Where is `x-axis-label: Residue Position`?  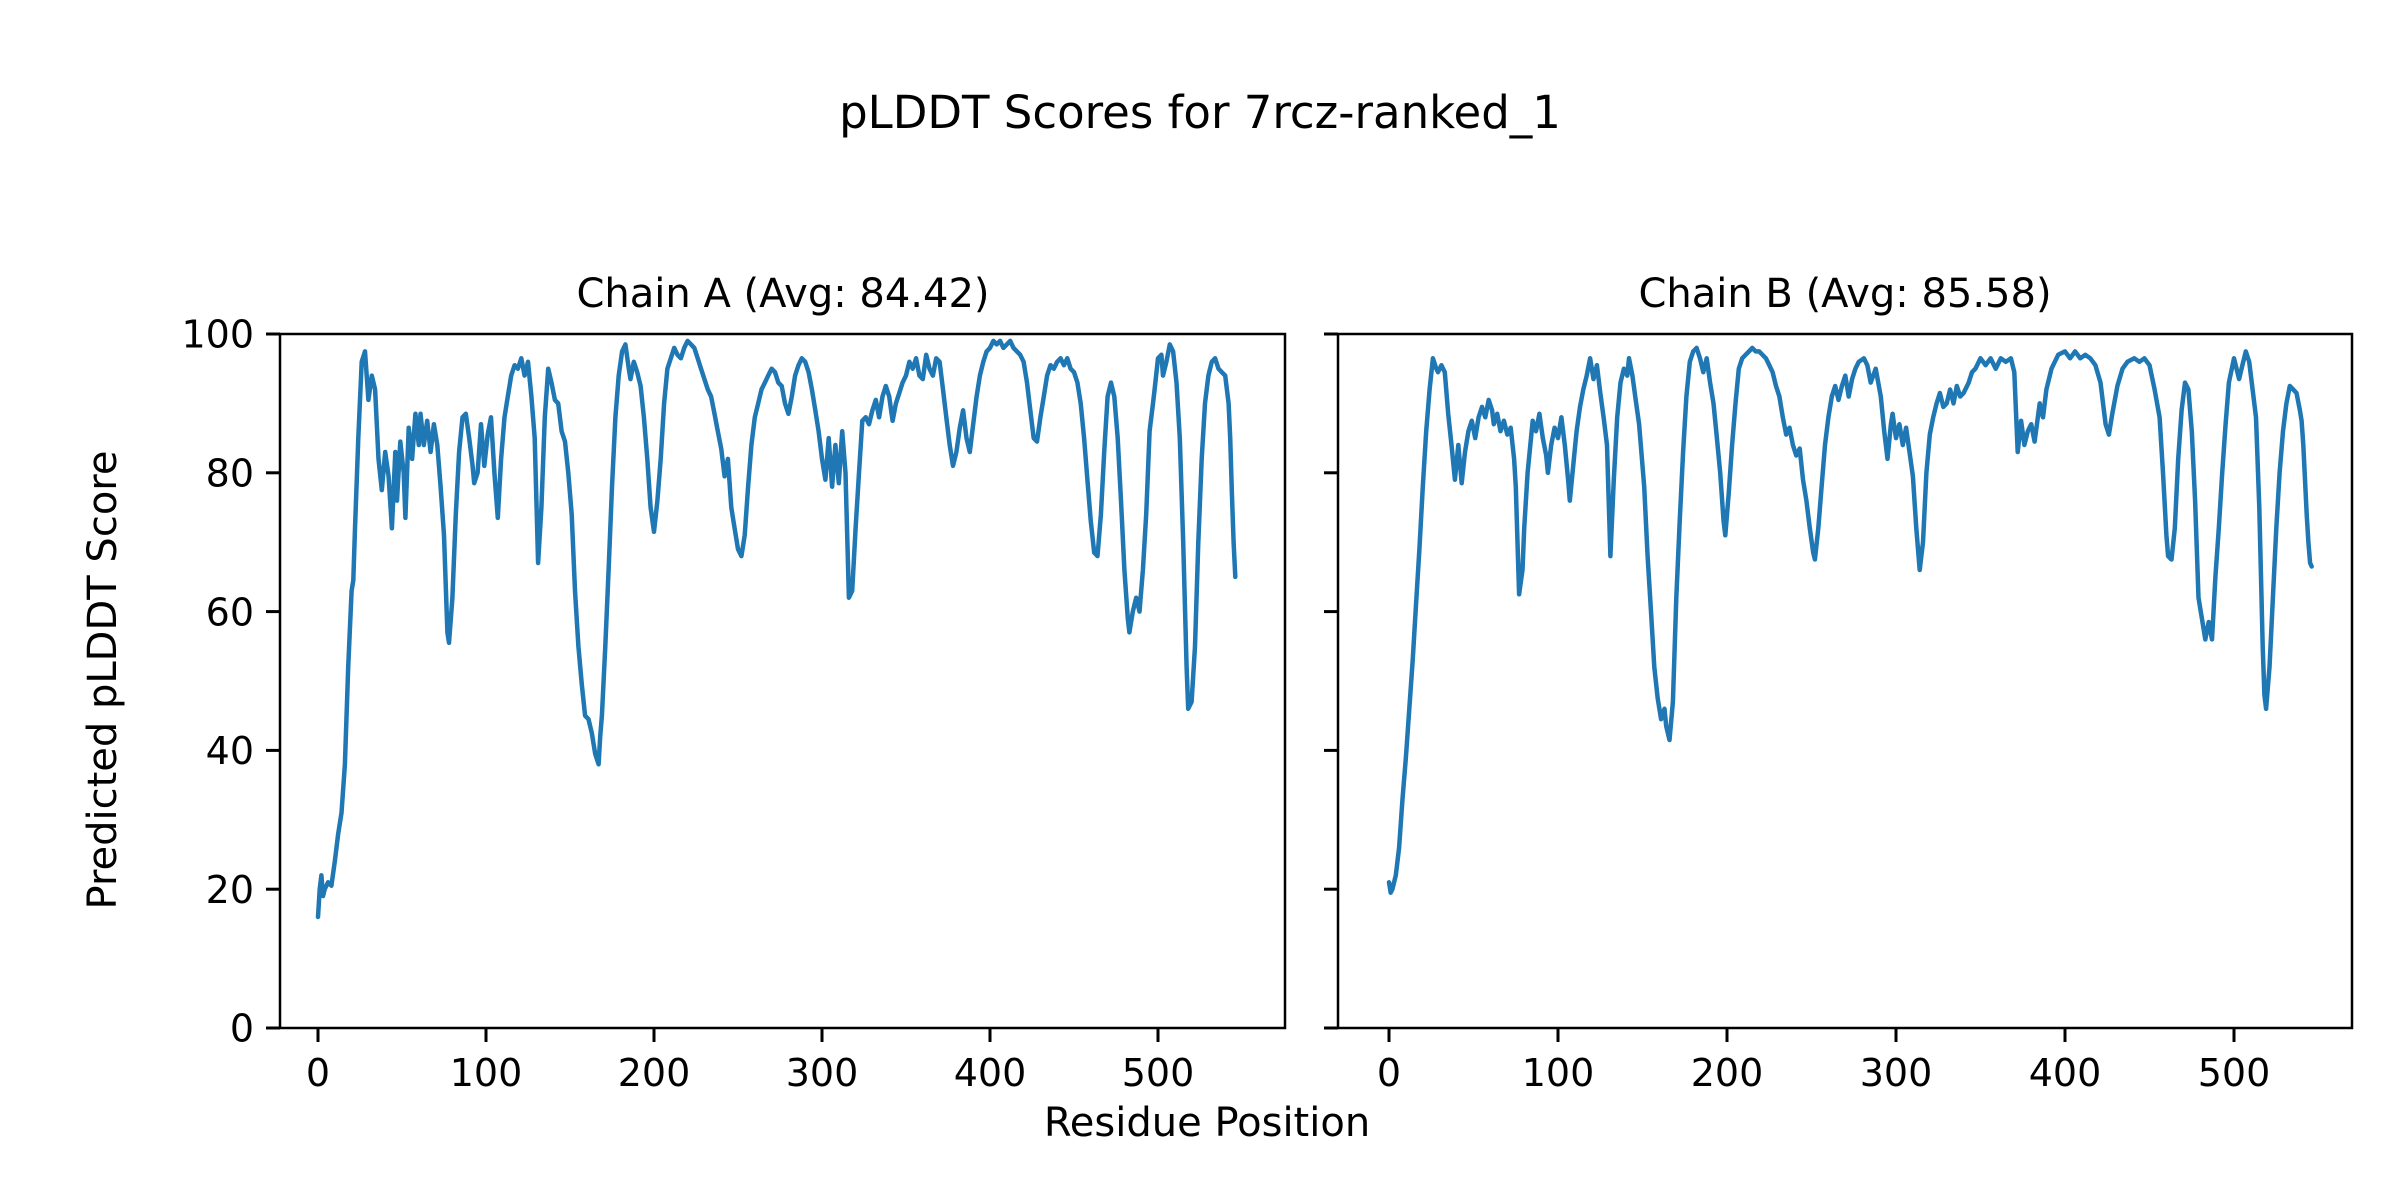
x-axis-label: Residue Position is located at coordinates (1207, 1123).